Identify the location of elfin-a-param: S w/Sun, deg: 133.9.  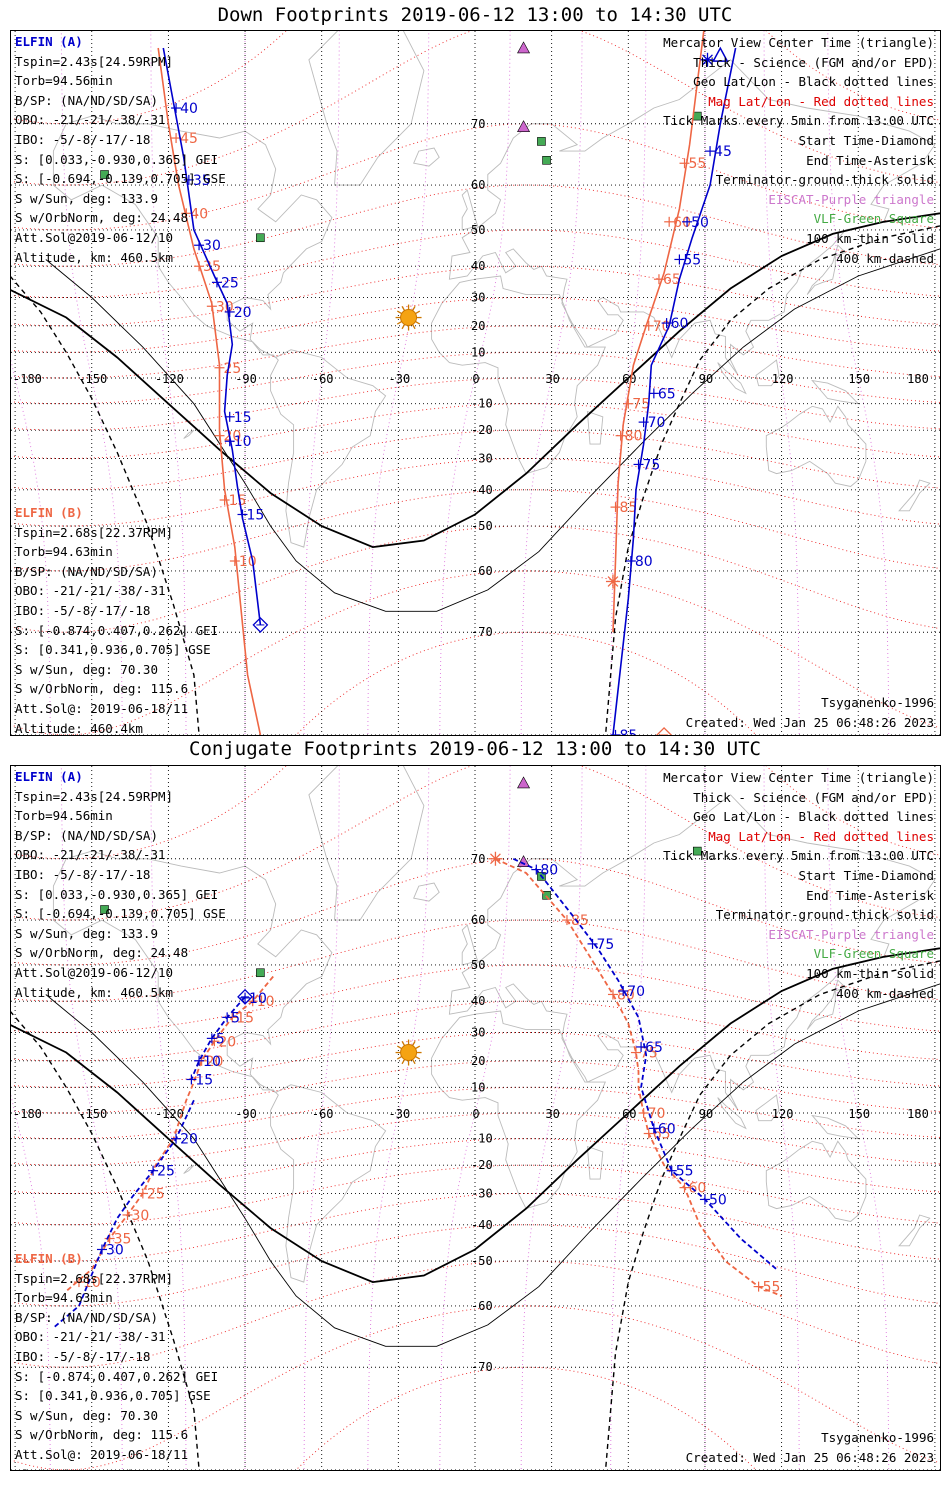
(86, 933).